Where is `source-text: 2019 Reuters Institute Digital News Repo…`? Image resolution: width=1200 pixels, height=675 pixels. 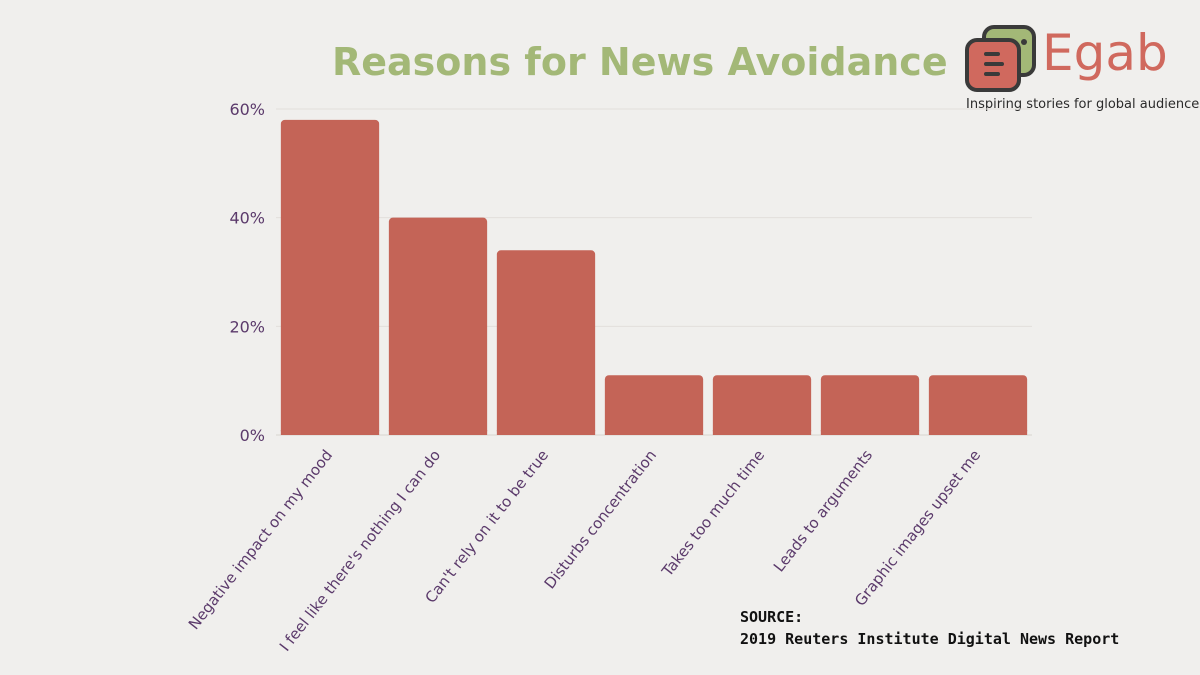
source-text: 2019 Reuters Institute Digital News Repo… is located at coordinates (930, 639).